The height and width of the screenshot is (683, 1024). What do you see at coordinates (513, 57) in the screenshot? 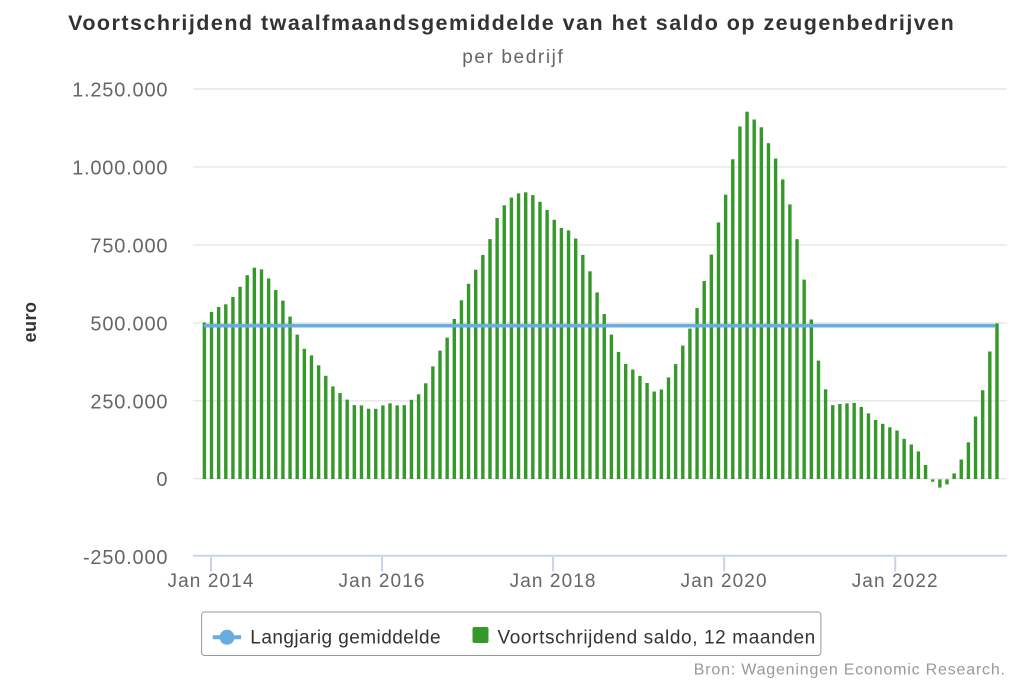
I see `svg-text: per bedrijf` at bounding box center [513, 57].